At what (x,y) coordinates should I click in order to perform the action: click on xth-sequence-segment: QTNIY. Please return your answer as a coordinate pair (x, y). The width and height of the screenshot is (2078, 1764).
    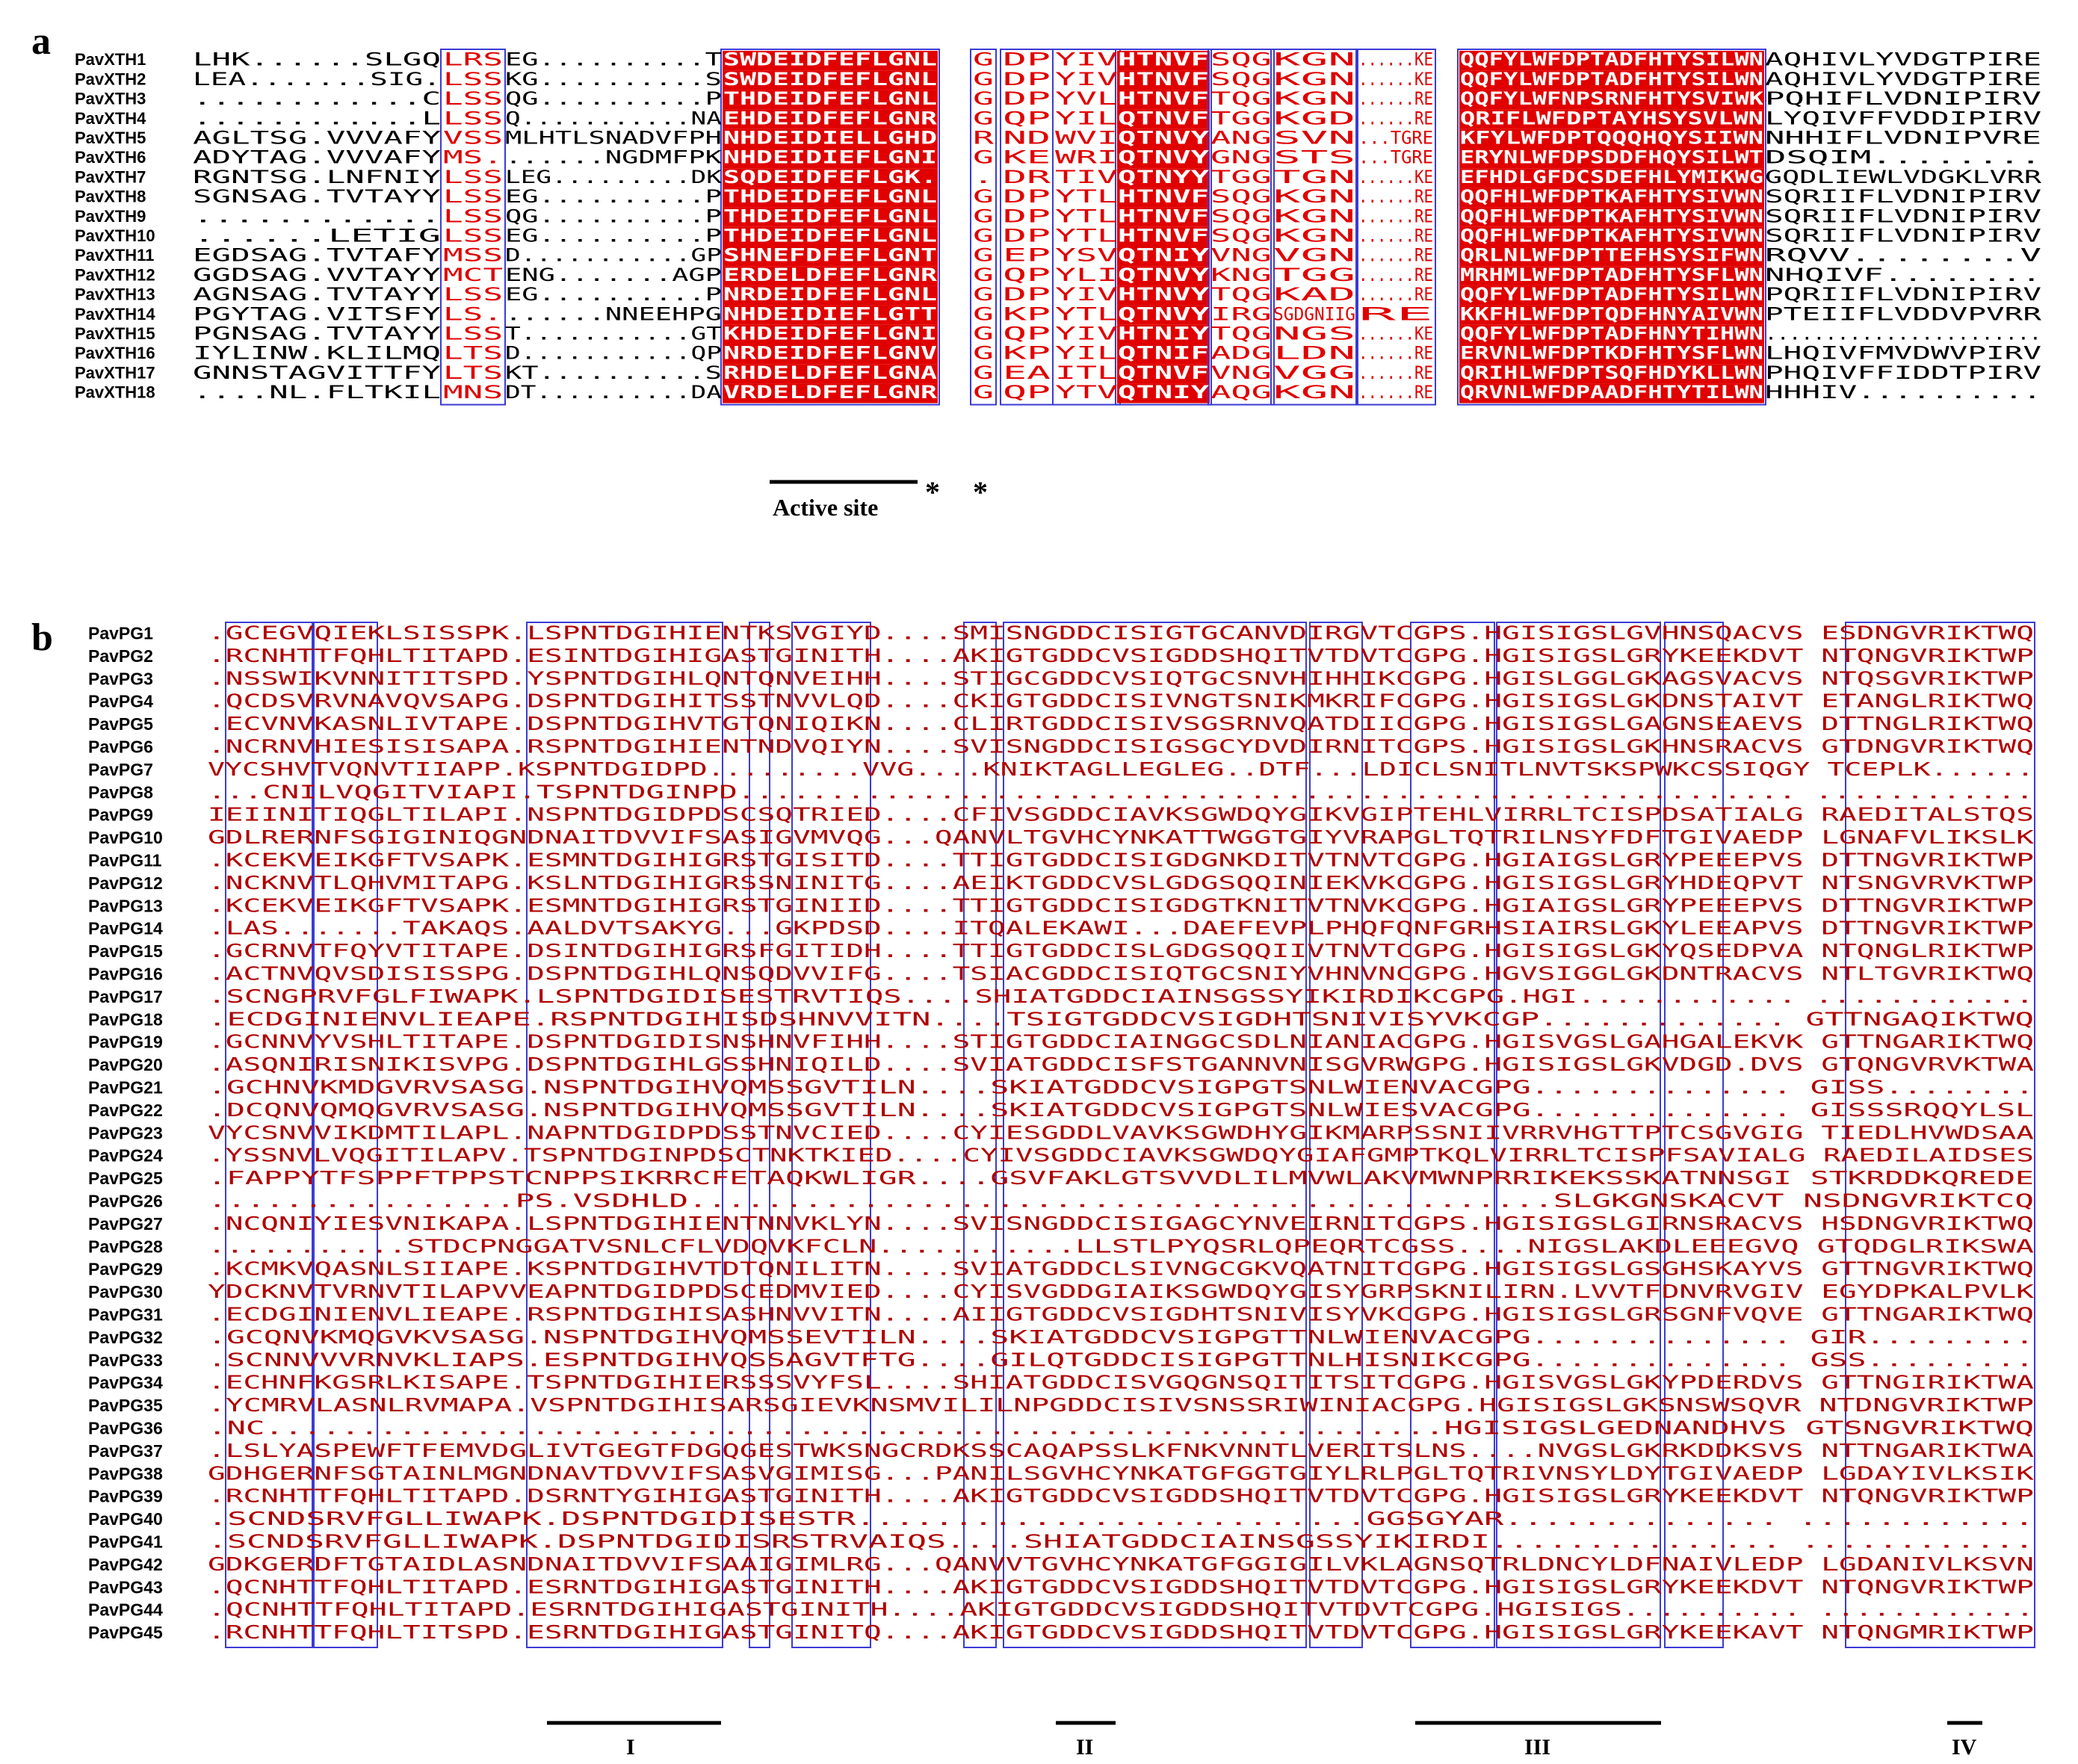
    Looking at the image, I should click on (1164, 256).